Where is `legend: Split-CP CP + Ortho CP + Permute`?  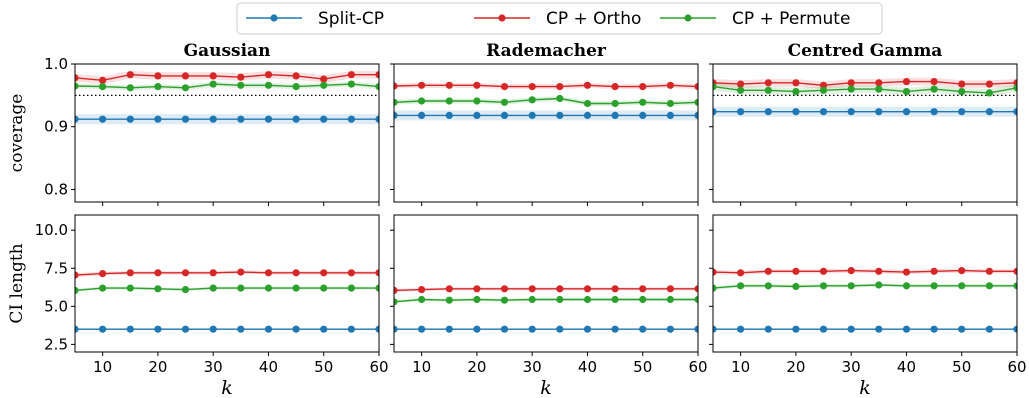
legend: Split-CP CP + Ortho CP + Permute is located at coordinates (559, 18).